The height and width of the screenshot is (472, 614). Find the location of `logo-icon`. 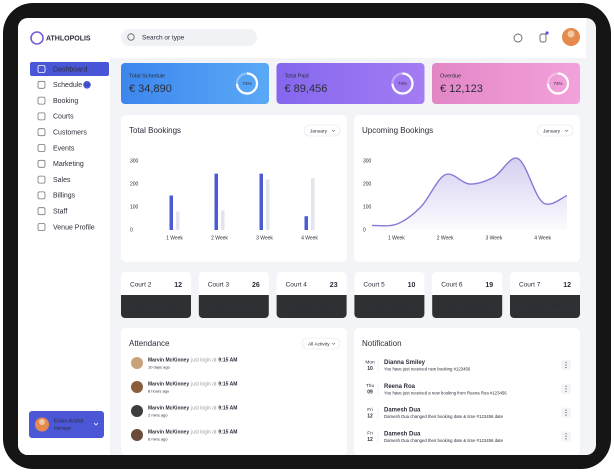

logo-icon is located at coordinates (37, 38).